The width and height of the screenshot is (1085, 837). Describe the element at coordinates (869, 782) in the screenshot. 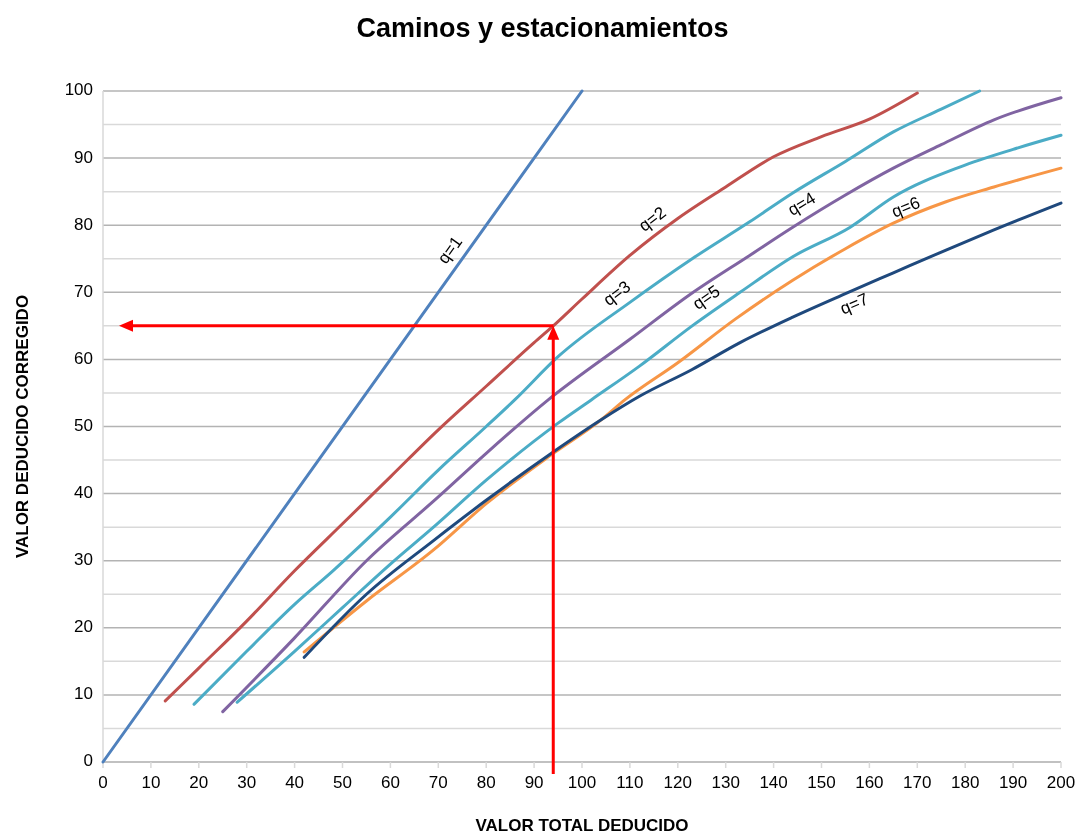

I see `x-tick-label: 160` at that location.